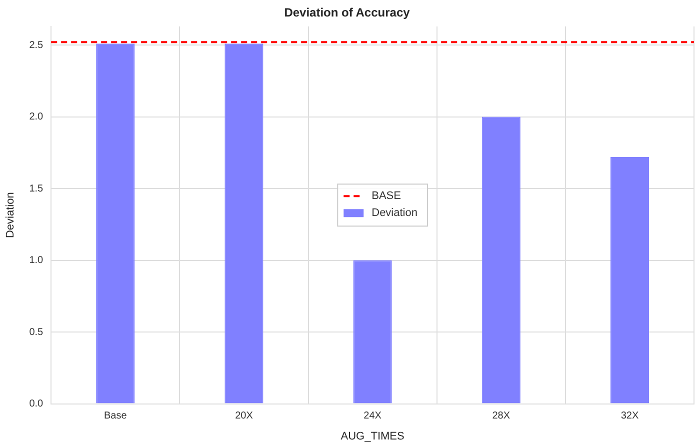 This screenshot has width=700, height=445. Describe the element at coordinates (36, 332) in the screenshot. I see `y-tick-label: 0.5` at that location.